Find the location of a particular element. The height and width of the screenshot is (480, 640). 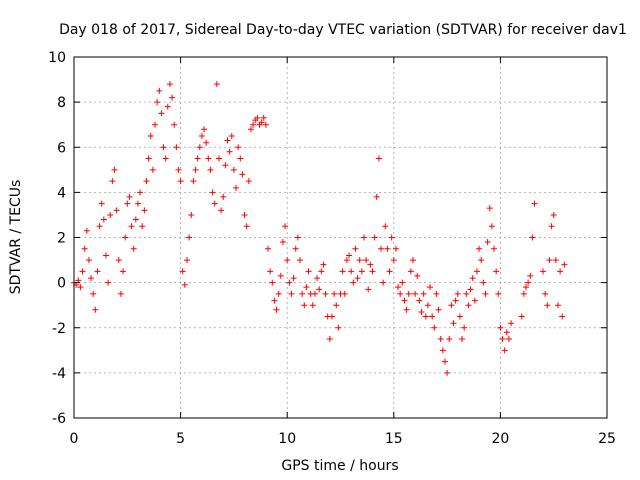

y-tick-label: -2 is located at coordinates (59, 329).